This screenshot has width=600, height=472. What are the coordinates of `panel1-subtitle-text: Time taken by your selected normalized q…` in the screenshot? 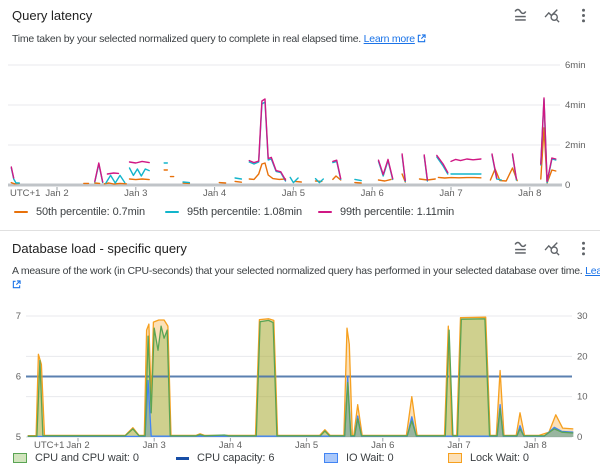 It's located at (186, 39).